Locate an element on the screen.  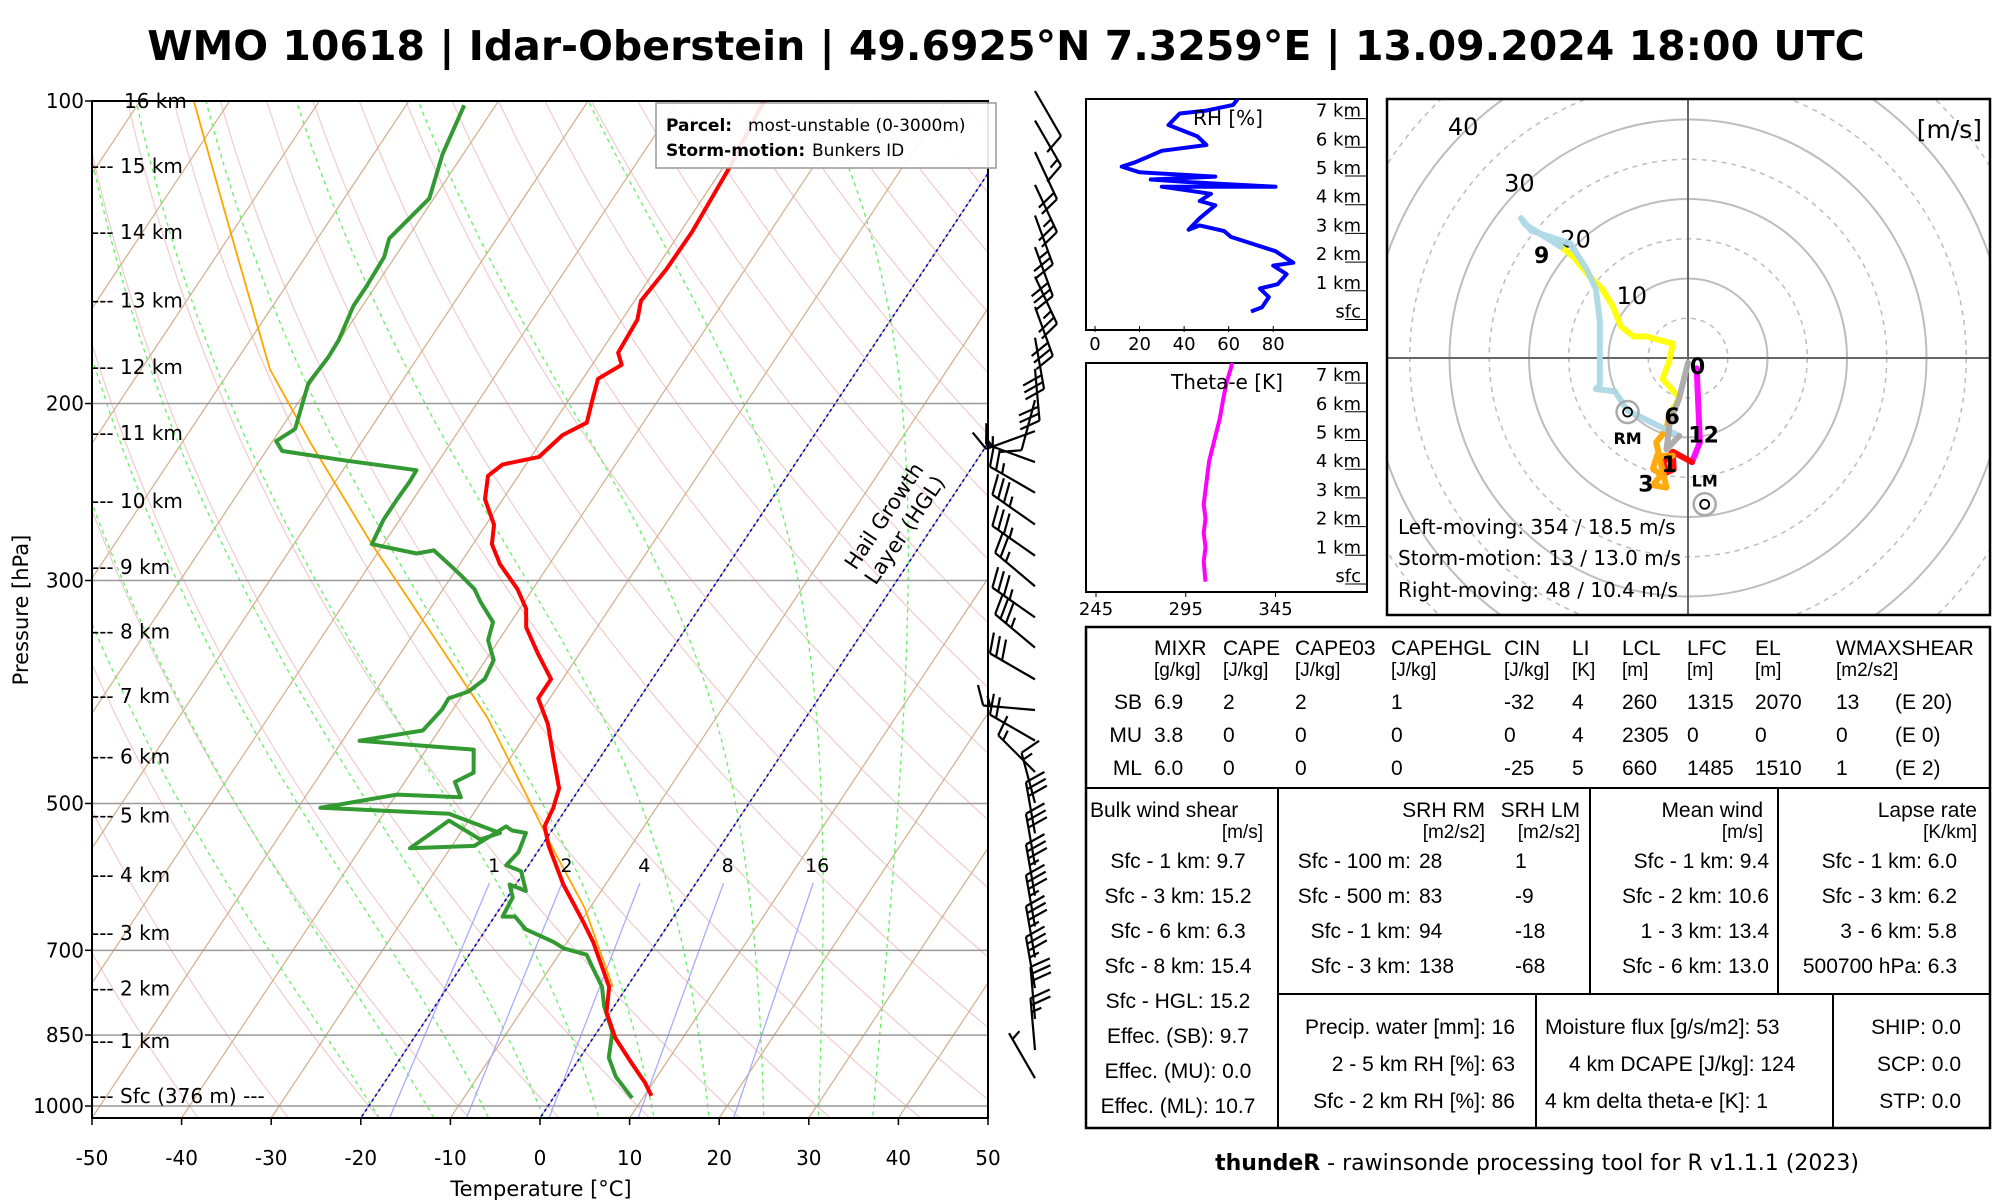
footer-app-name: thundeR is located at coordinates (1267, 1163).